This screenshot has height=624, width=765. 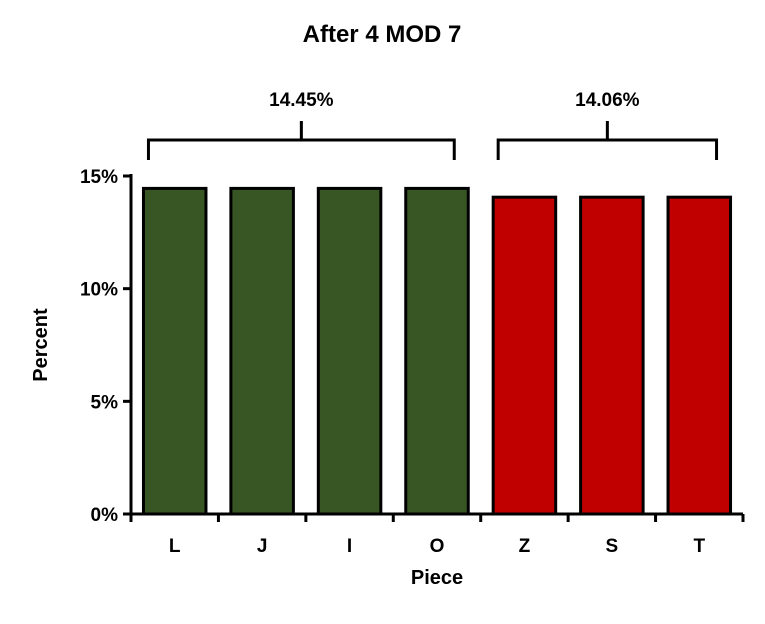 What do you see at coordinates (525, 546) in the screenshot?
I see `x-tick-label: Z` at bounding box center [525, 546].